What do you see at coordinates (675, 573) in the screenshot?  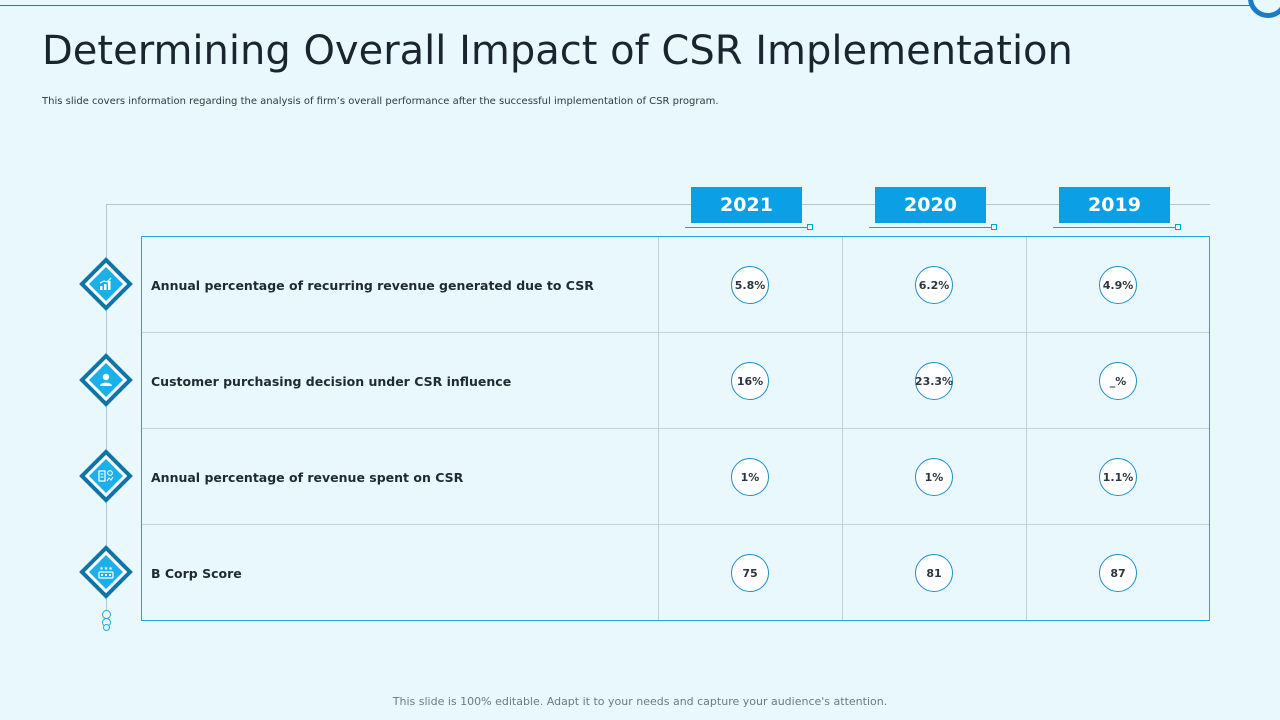 I see `table-row: B Corp Score 75 81 87` at bounding box center [675, 573].